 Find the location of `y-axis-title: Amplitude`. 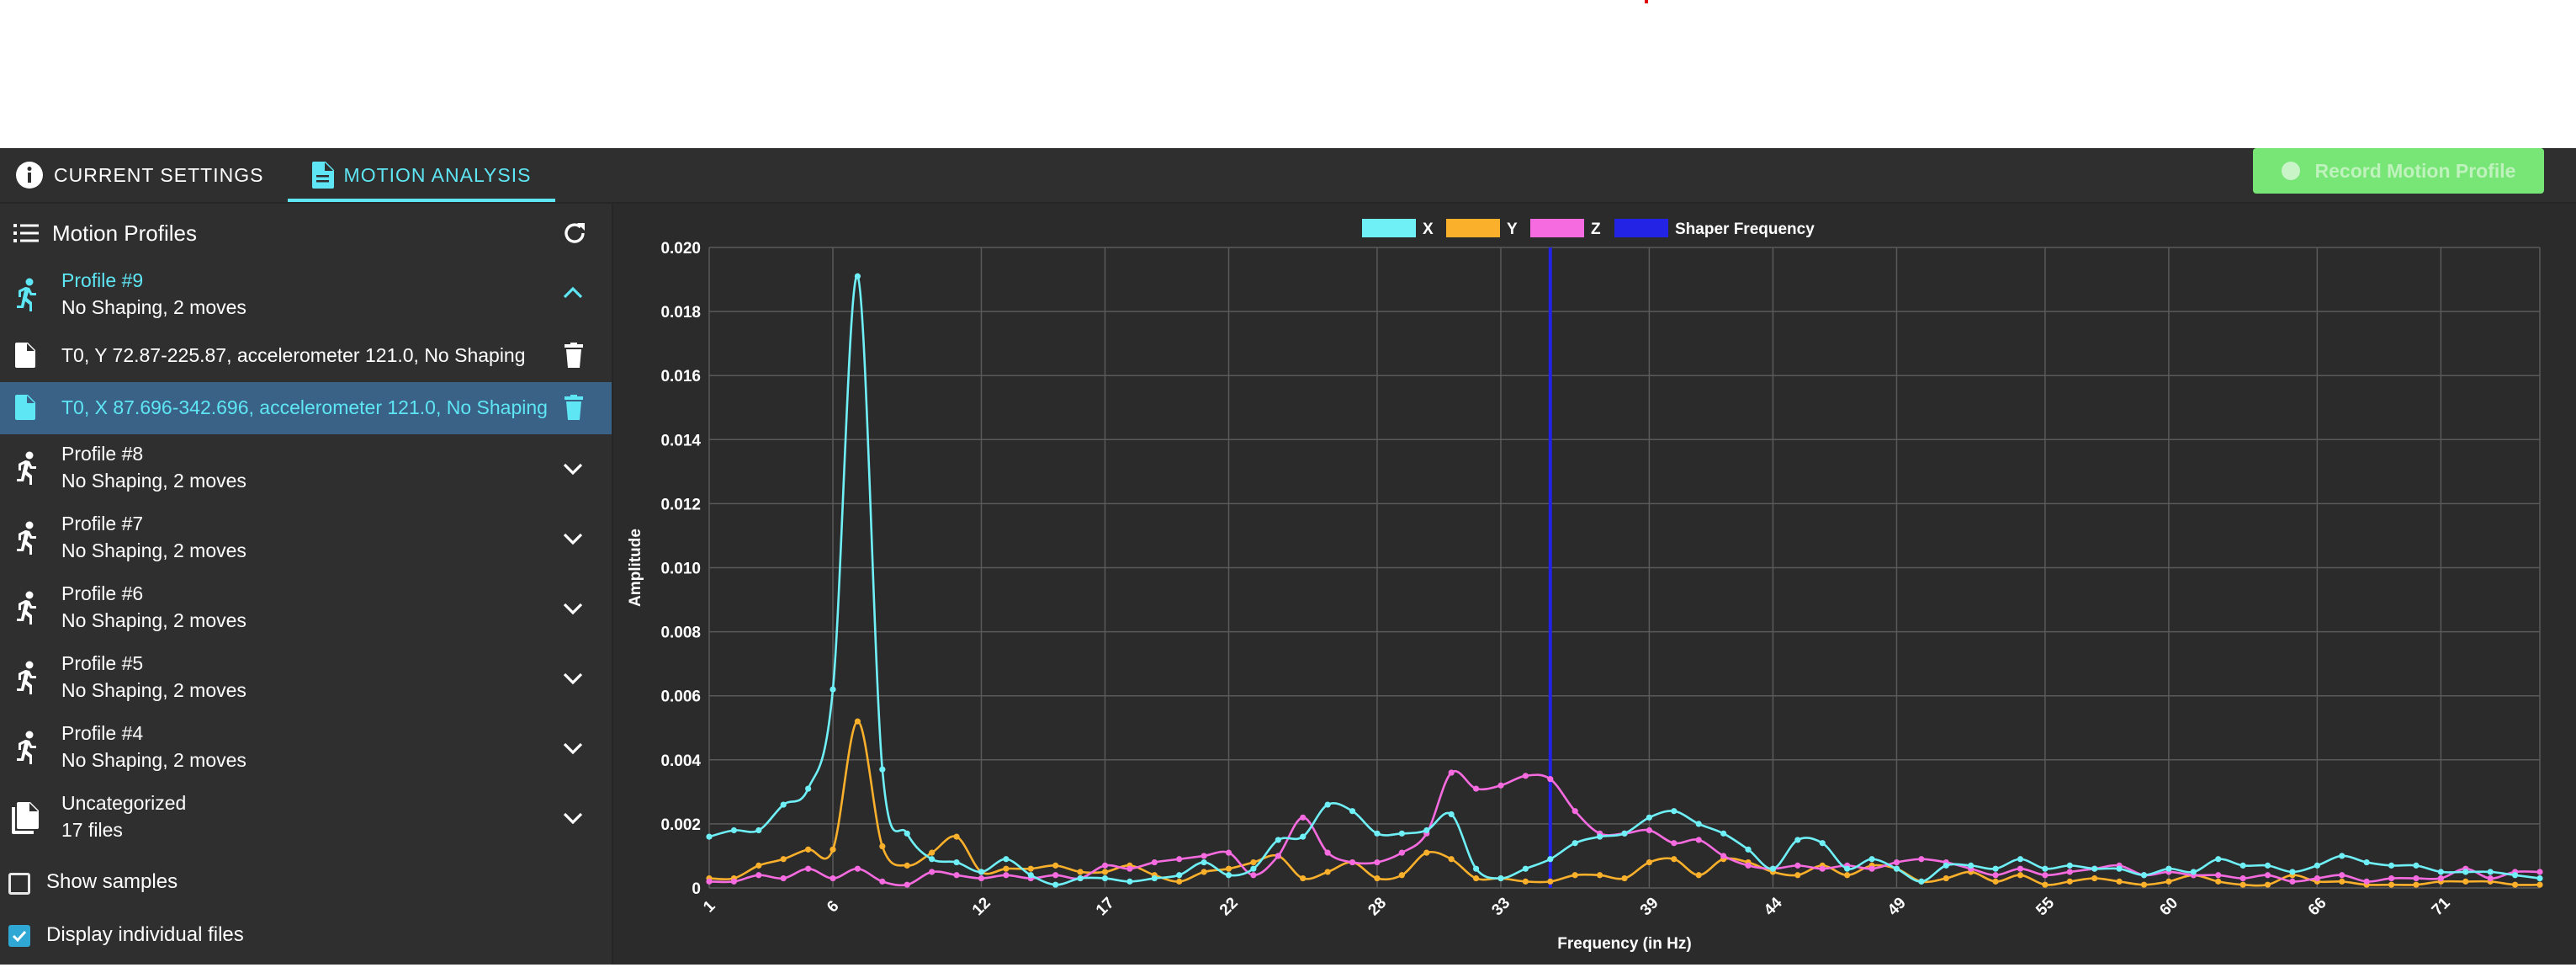

y-axis-title: Amplitude is located at coordinates (635, 568).